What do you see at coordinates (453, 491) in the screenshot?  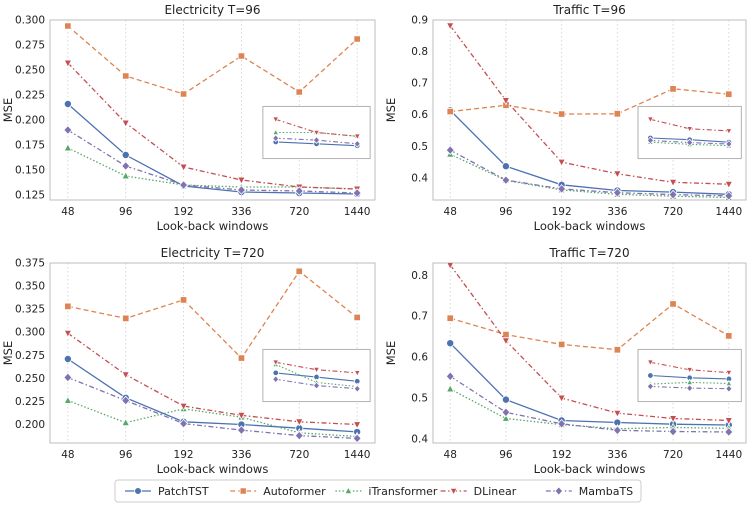 I see `legend-marker-dlinear` at bounding box center [453, 491].